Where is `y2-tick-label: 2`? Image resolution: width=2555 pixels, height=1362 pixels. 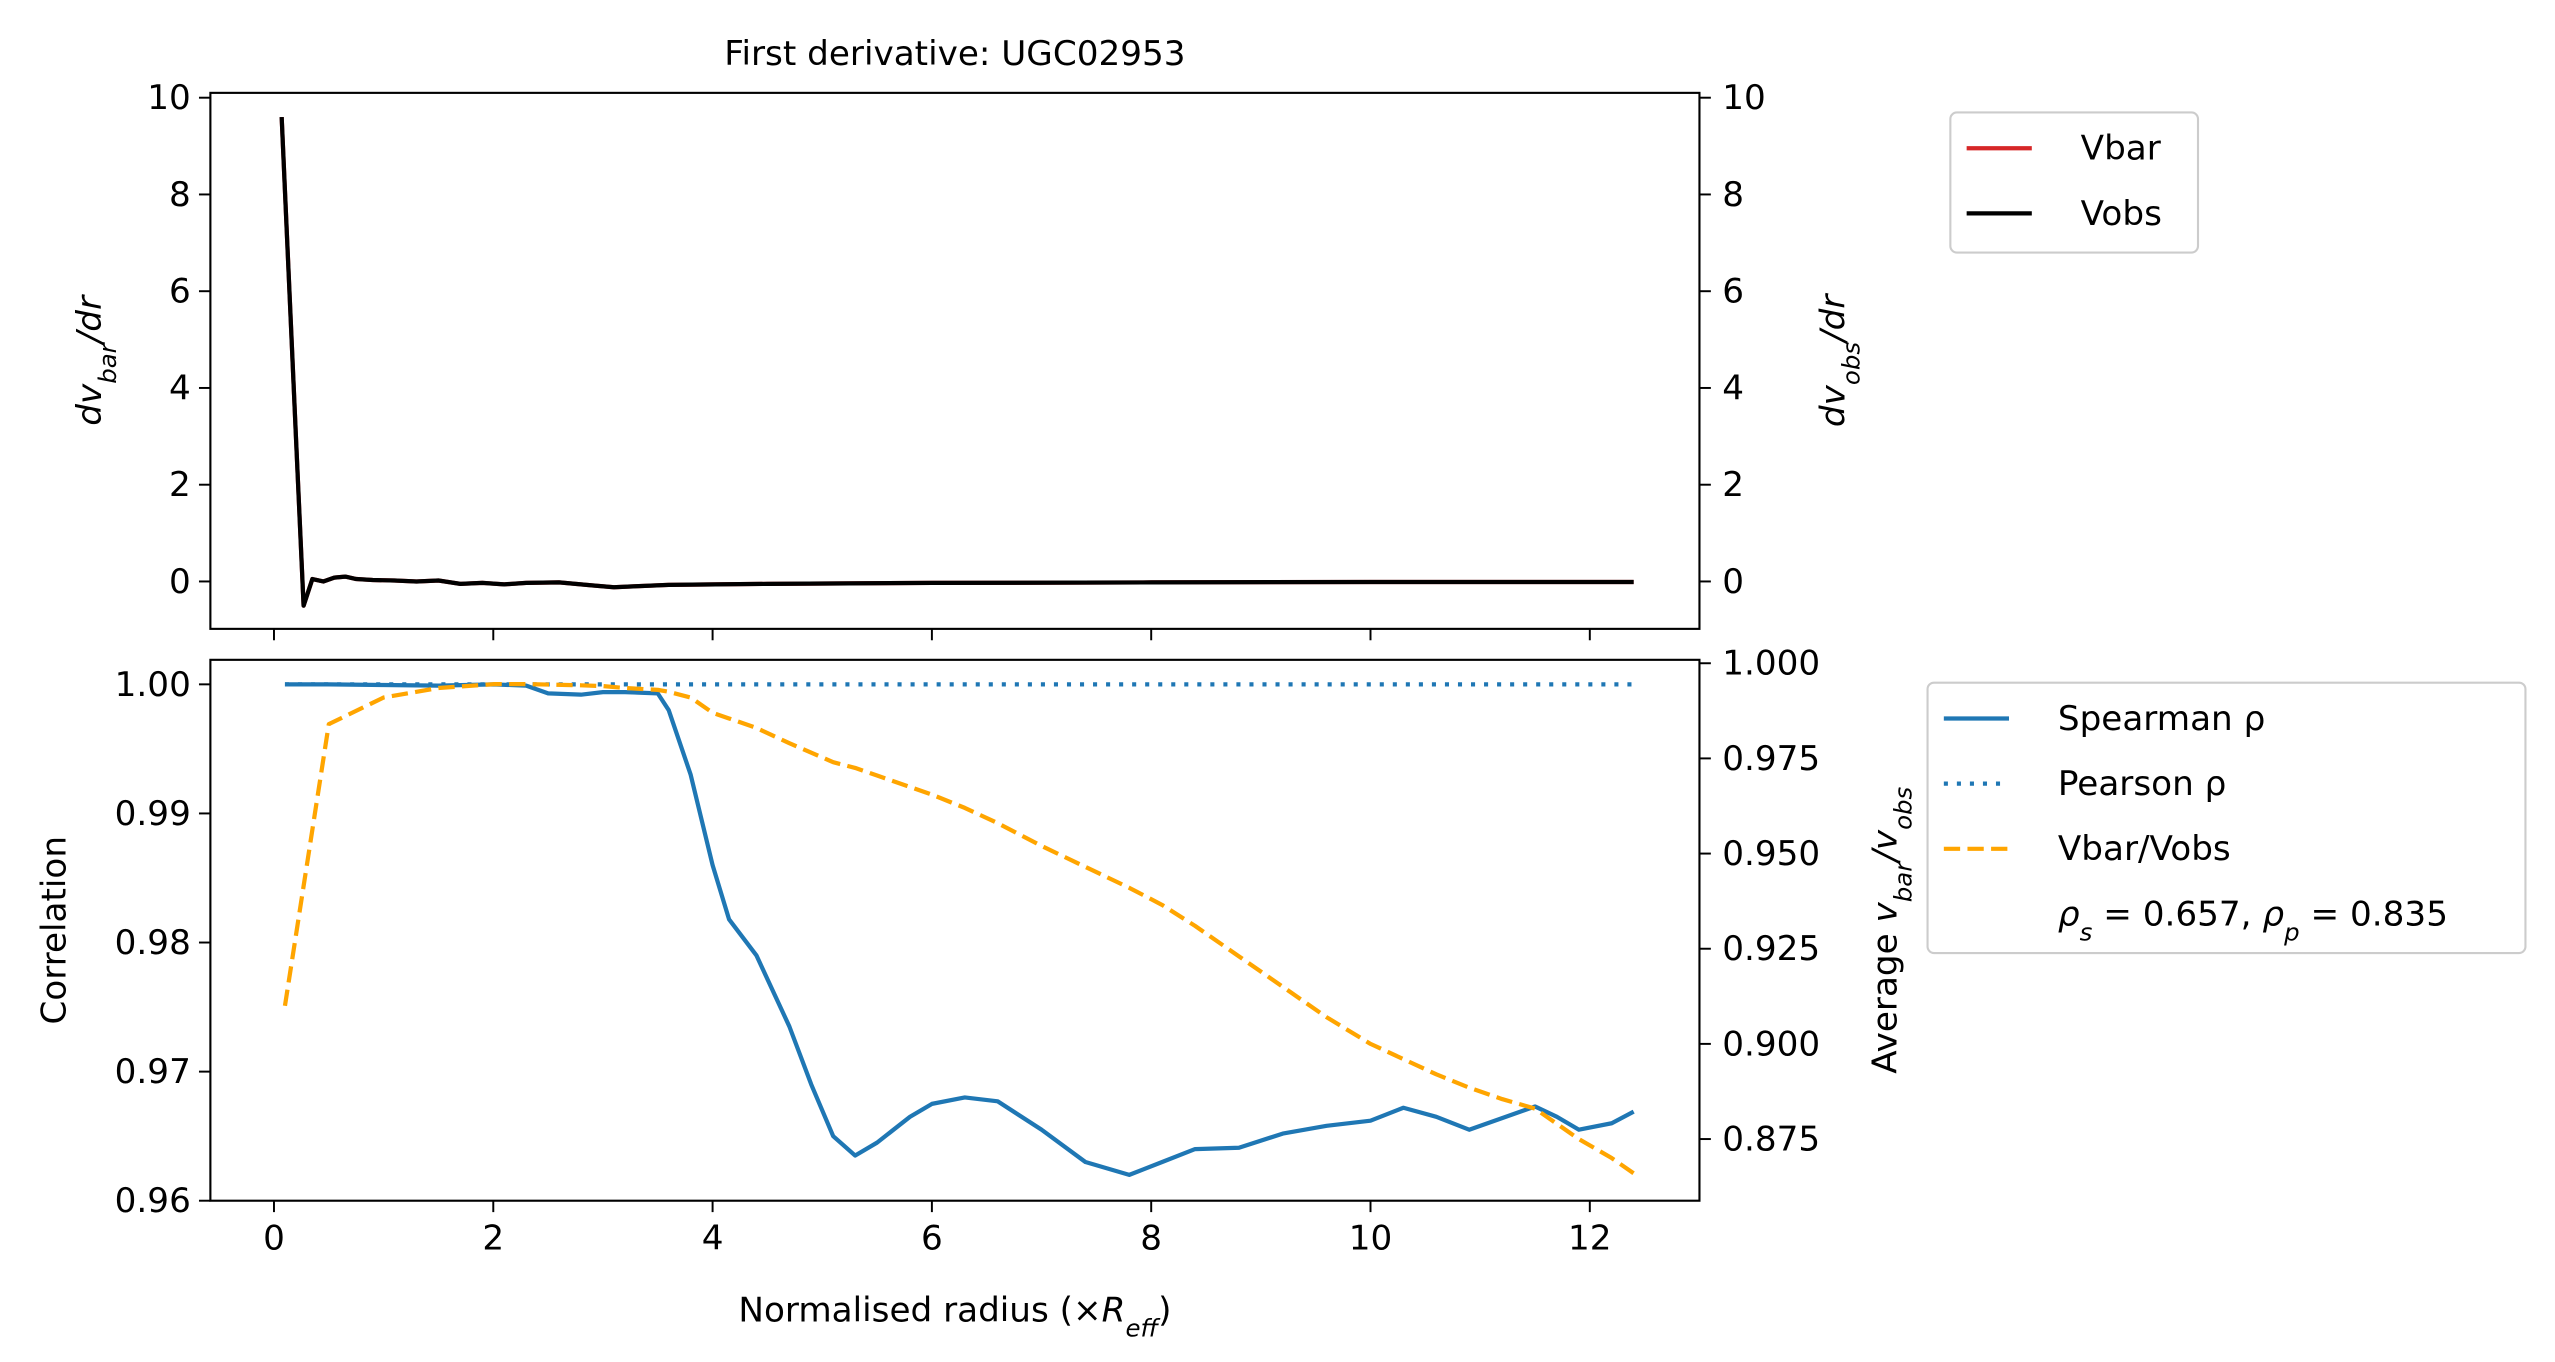 y2-tick-label: 2 is located at coordinates (1733, 485).